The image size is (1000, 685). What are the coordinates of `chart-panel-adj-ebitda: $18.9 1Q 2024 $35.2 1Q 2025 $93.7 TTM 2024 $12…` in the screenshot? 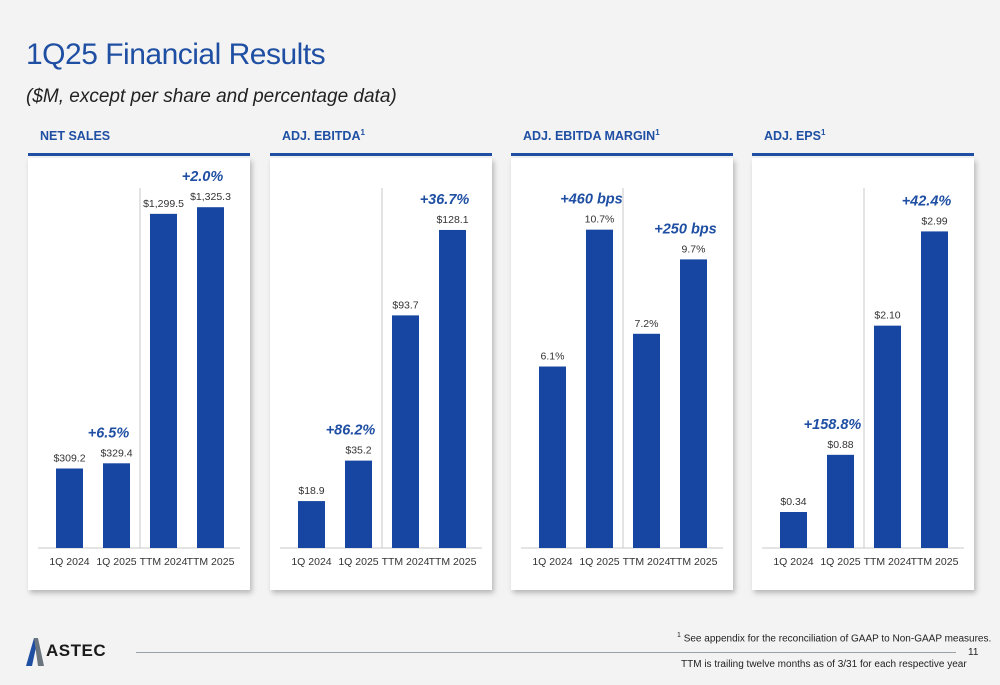 It's located at (381, 374).